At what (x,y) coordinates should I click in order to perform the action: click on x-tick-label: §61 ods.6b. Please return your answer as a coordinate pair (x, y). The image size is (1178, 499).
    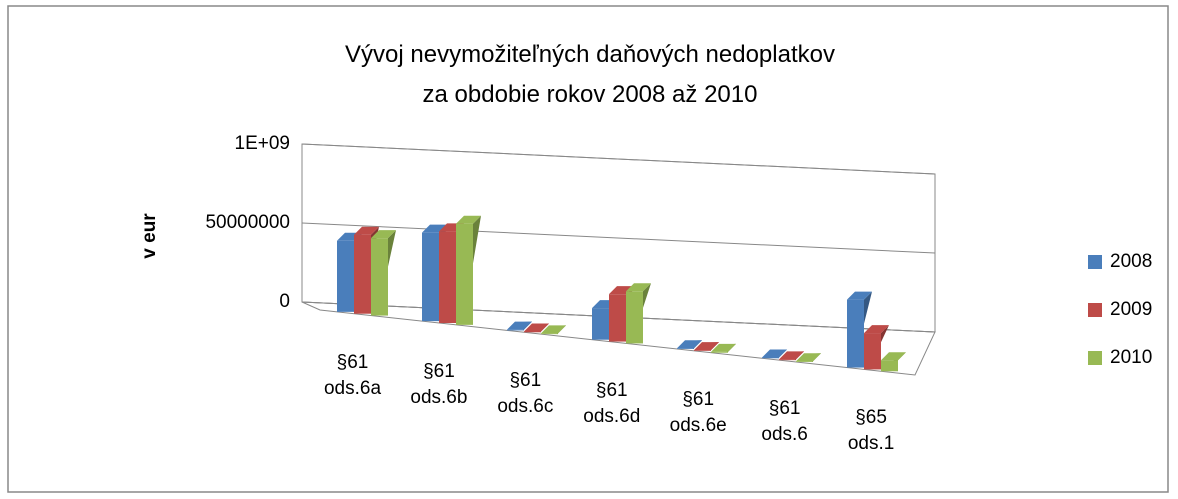
    Looking at the image, I should click on (439, 384).